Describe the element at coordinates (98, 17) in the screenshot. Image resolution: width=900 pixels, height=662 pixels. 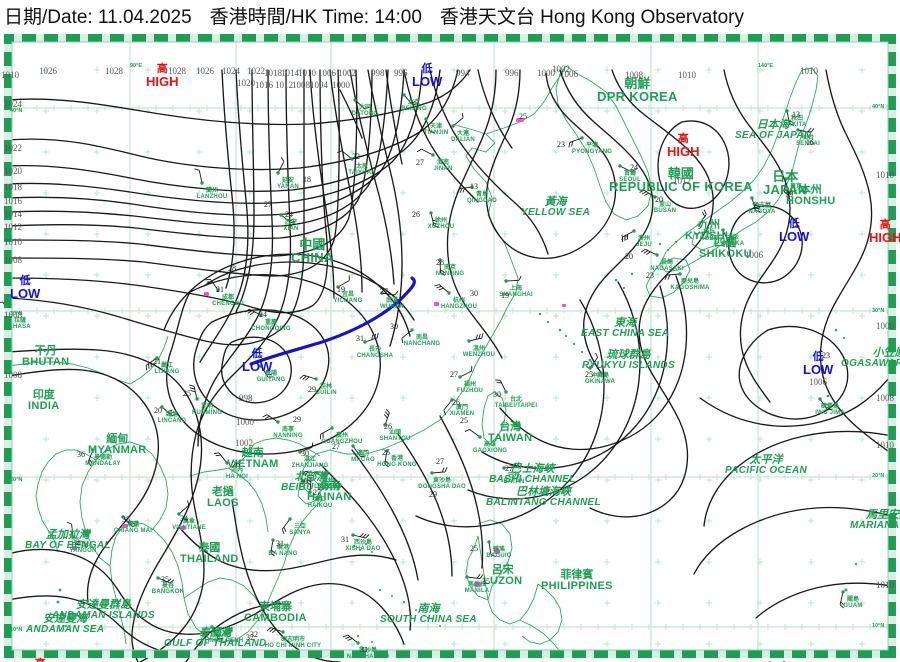
I see `header-date: 日期/Date: 11.04.2025` at that location.